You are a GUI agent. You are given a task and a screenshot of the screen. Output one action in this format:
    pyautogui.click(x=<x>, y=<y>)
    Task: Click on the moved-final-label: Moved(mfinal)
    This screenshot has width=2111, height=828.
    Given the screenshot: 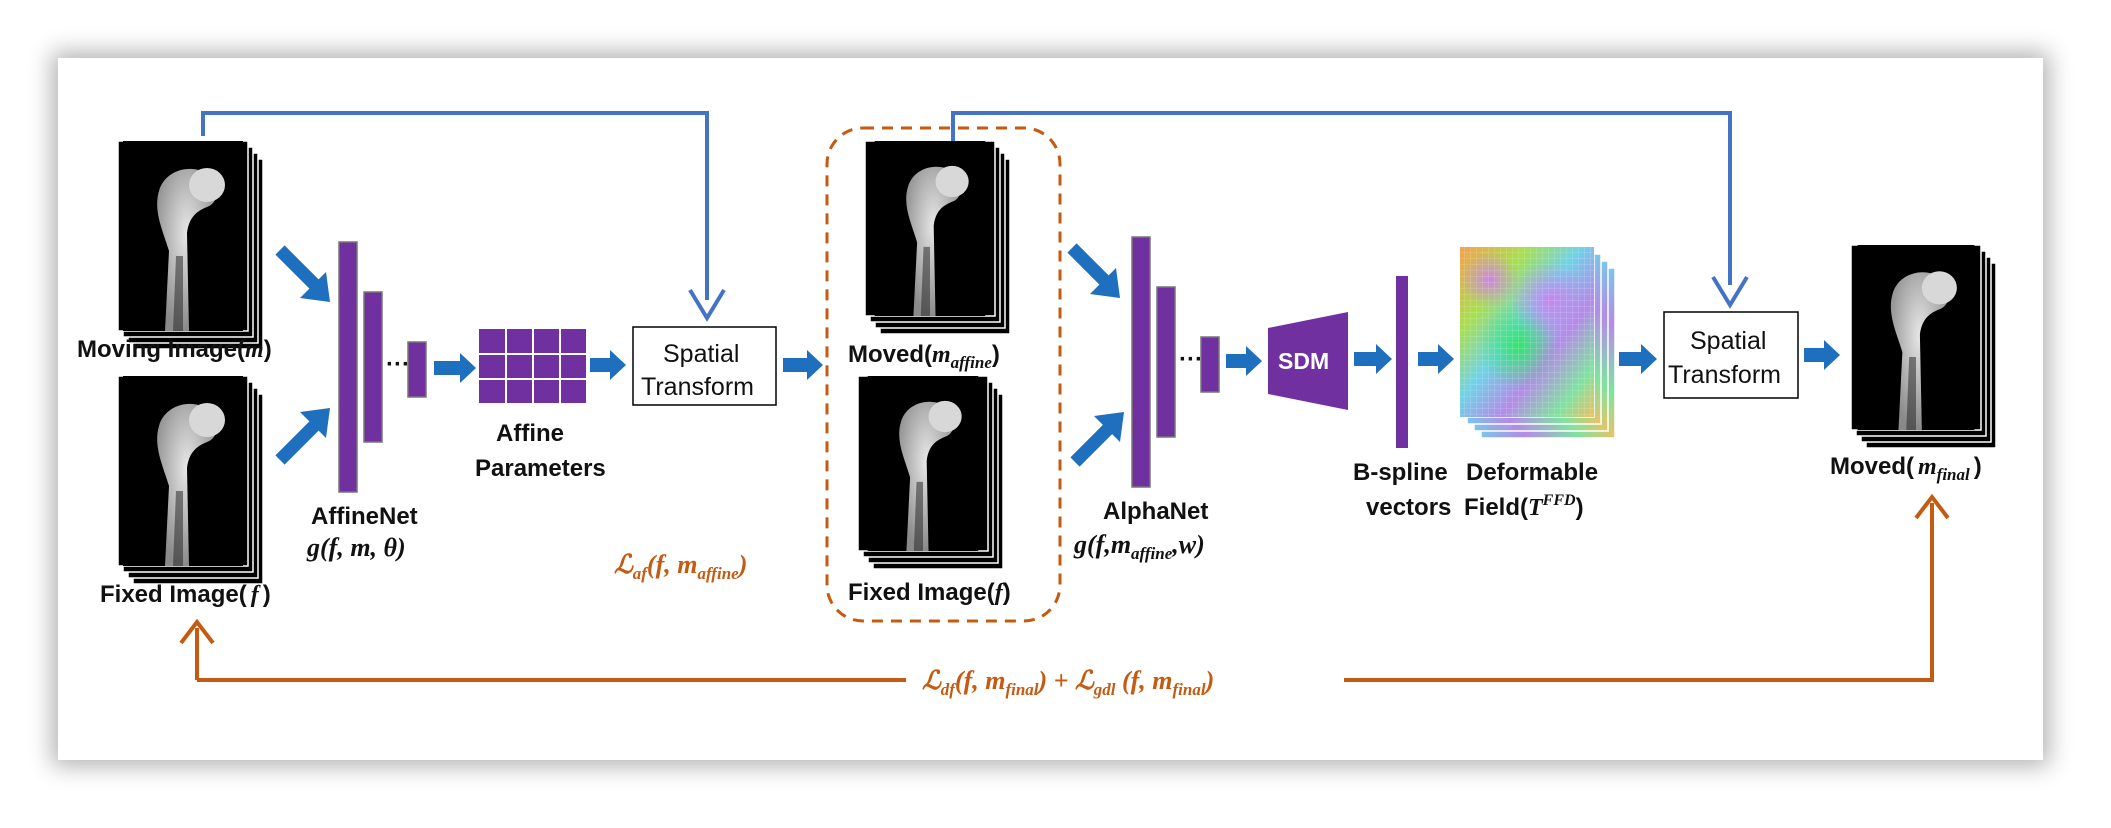 What is the action you would take?
    pyautogui.click(x=1906, y=468)
    